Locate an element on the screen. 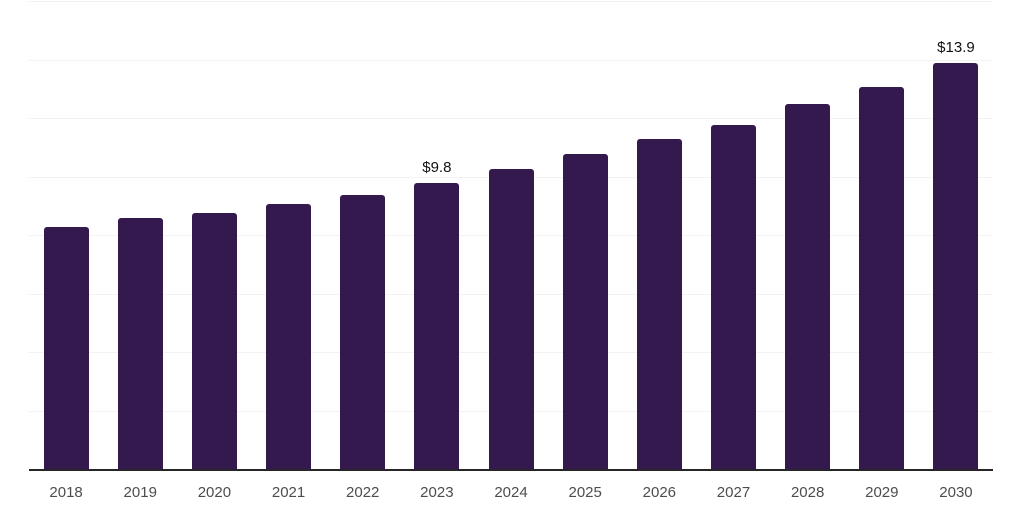  bar-slot-2022 is located at coordinates (363, 236).